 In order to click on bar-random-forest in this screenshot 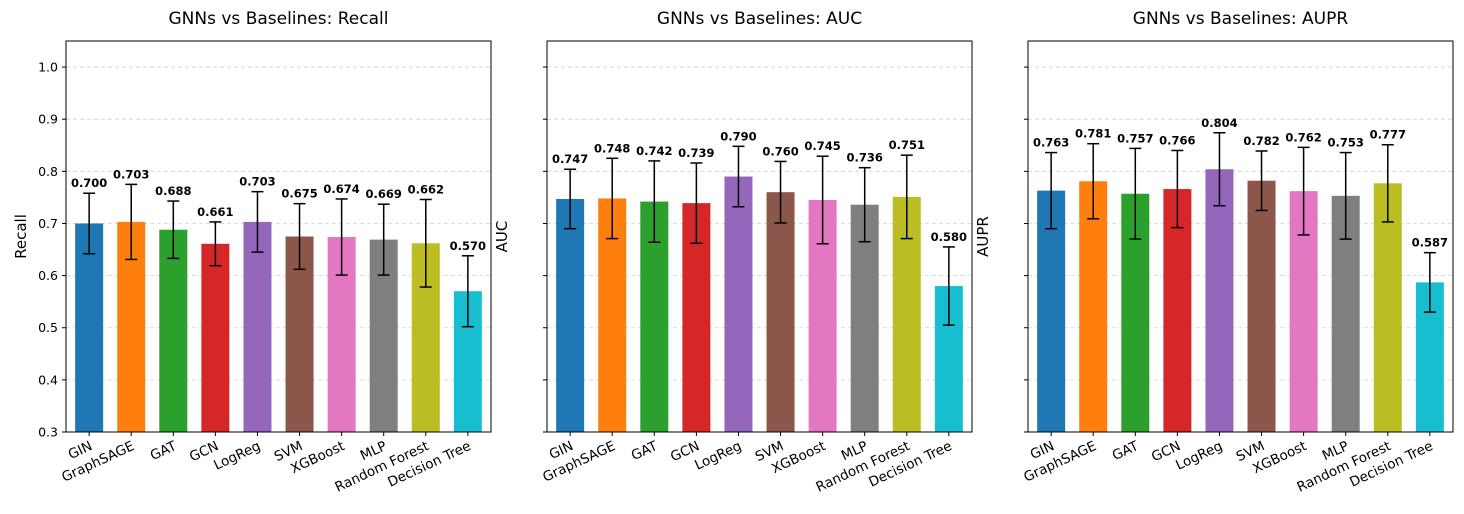, I will do `click(1387, 307)`.